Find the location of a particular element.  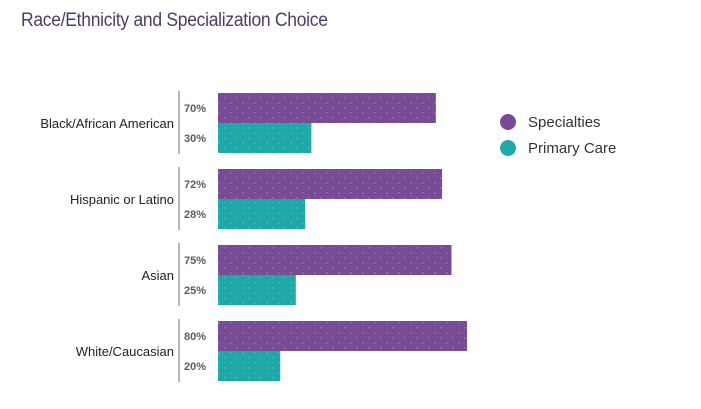

category-label: Hispanic or Latino is located at coordinates (122, 199).